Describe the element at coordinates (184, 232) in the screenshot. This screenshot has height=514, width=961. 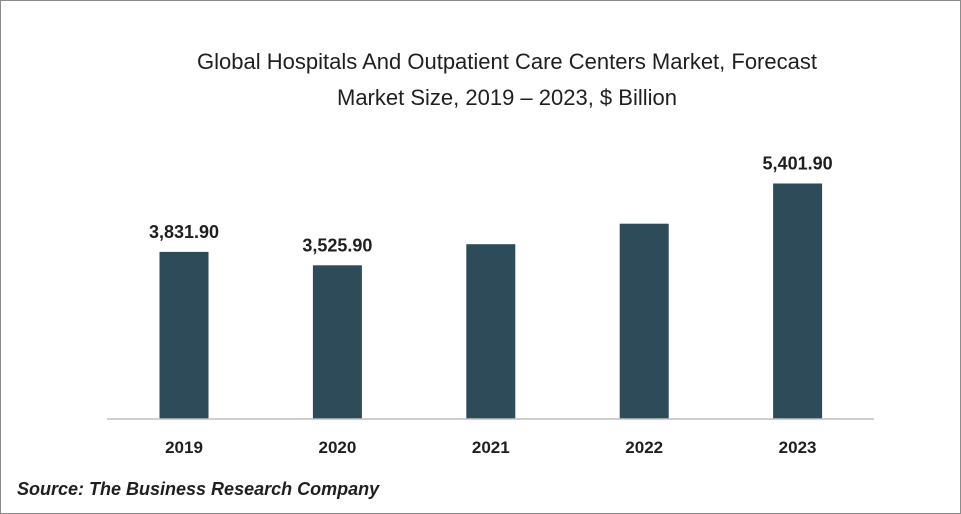
I see `data-label-2019: 3,831.90` at that location.